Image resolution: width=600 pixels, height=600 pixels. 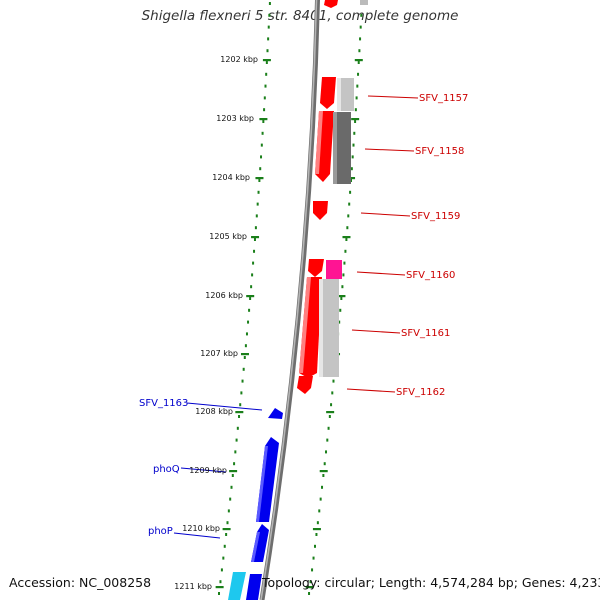 I want to click on gene-label-sfv-1158: SFV_1158, so click(x=439, y=151).